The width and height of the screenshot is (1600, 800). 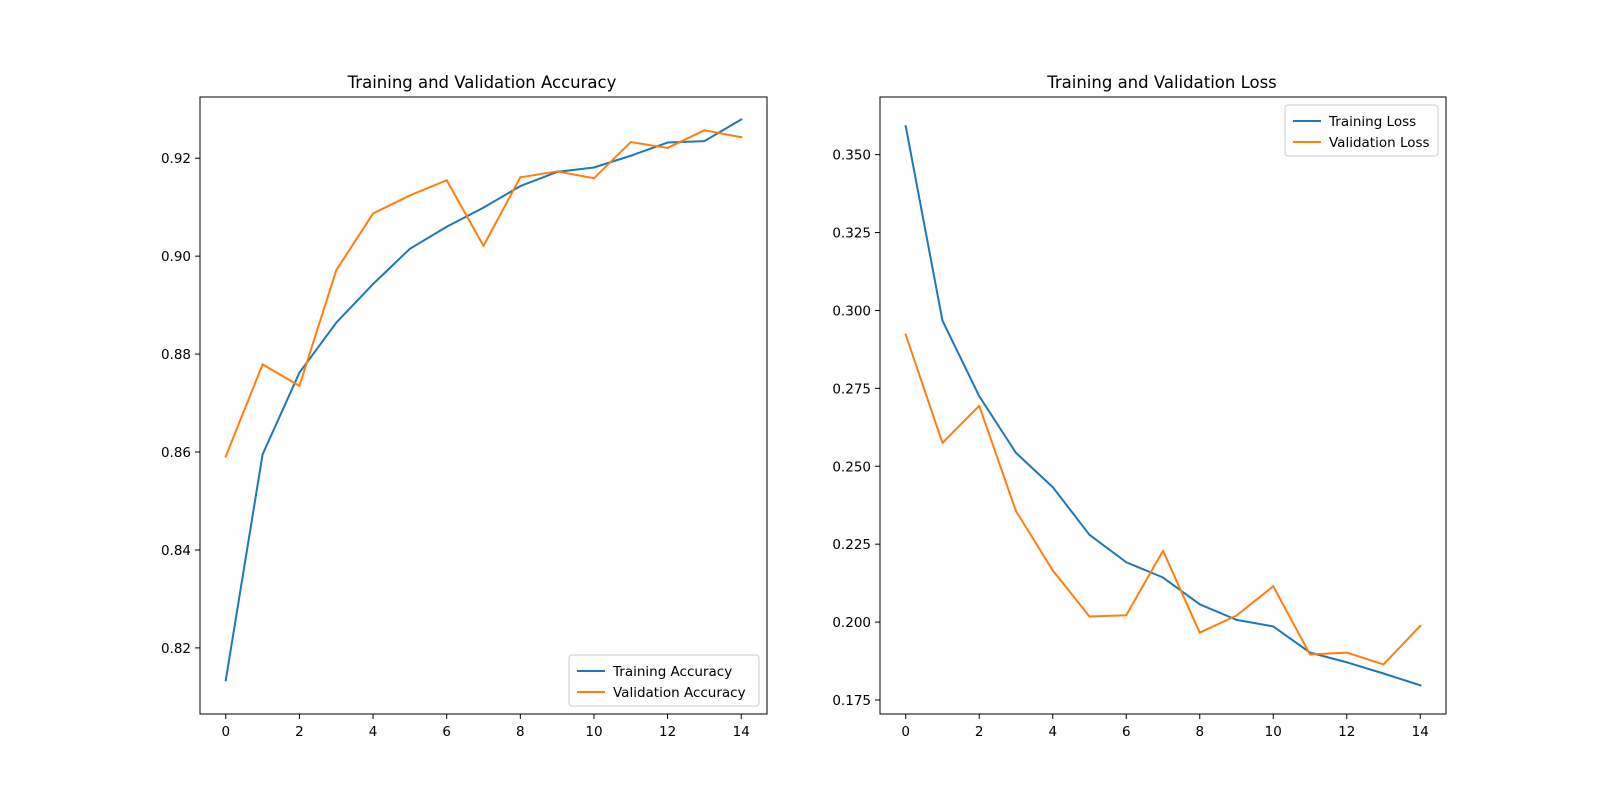 I want to click on loss-y-tick-label: 0.225, so click(x=851, y=545).